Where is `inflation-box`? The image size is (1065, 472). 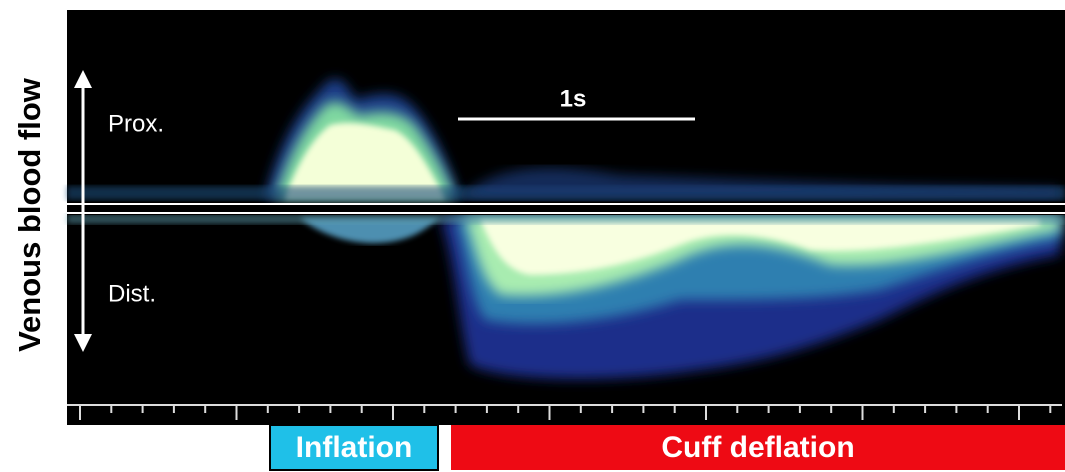
inflation-box is located at coordinates (354, 447).